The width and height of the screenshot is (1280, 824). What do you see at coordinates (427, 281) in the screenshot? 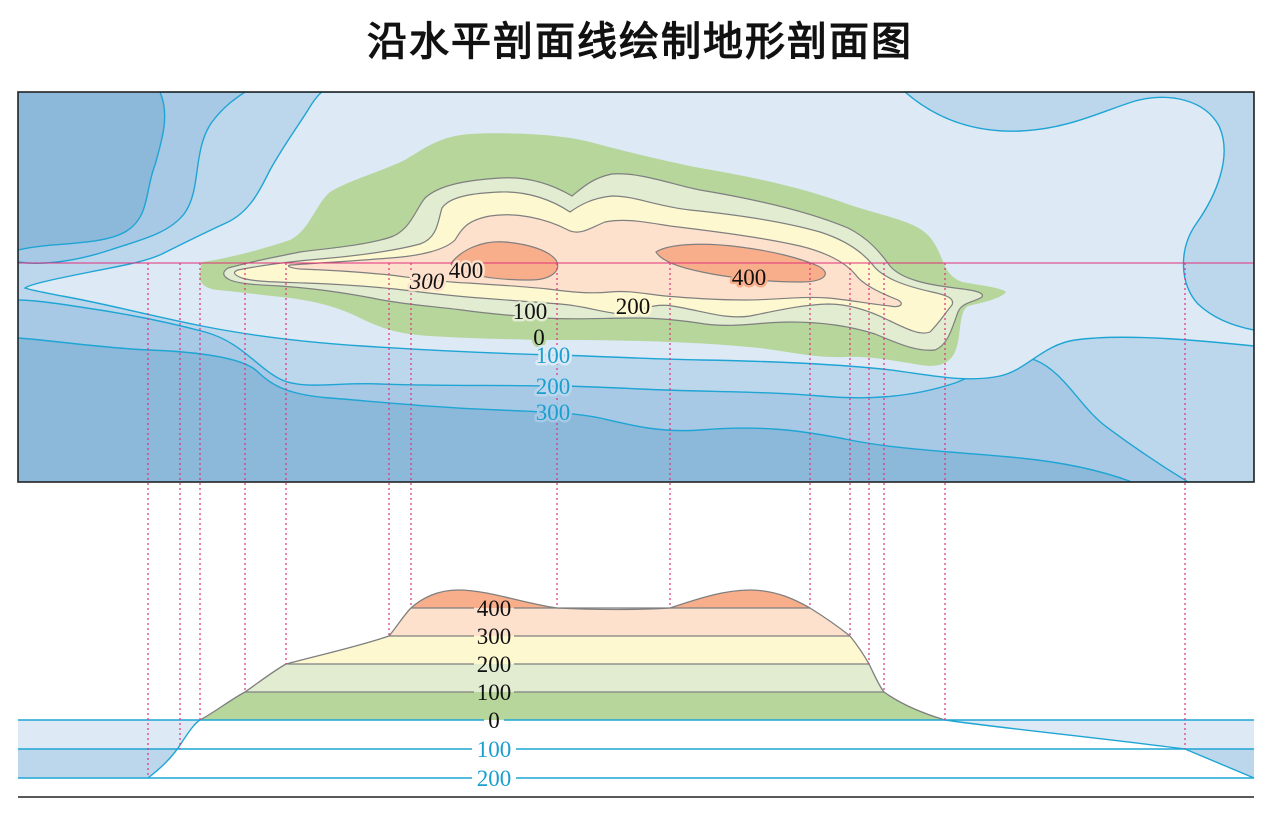
I see `map-label-300: 300` at bounding box center [427, 281].